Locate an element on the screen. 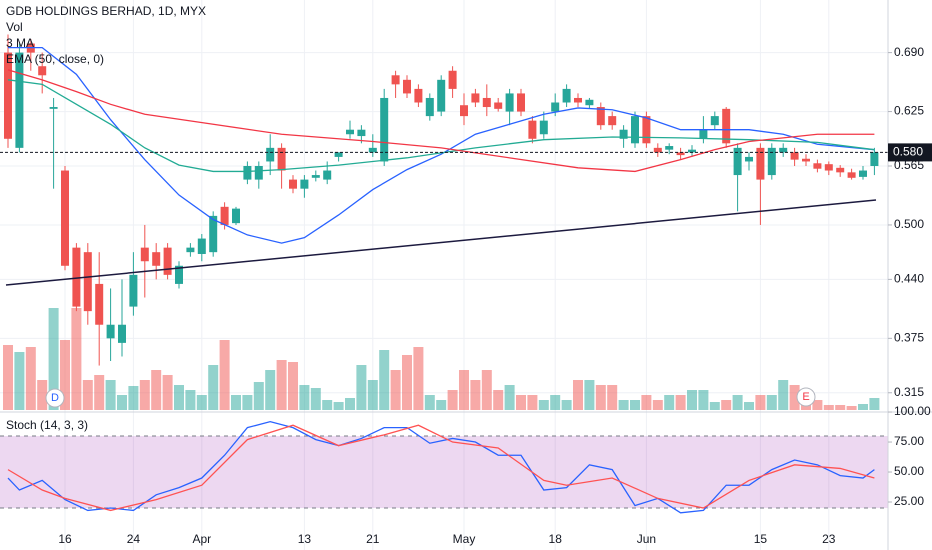  chart-title: GDB HOLDINGS BERHAD, 1D, MYX is located at coordinates (106, 11).